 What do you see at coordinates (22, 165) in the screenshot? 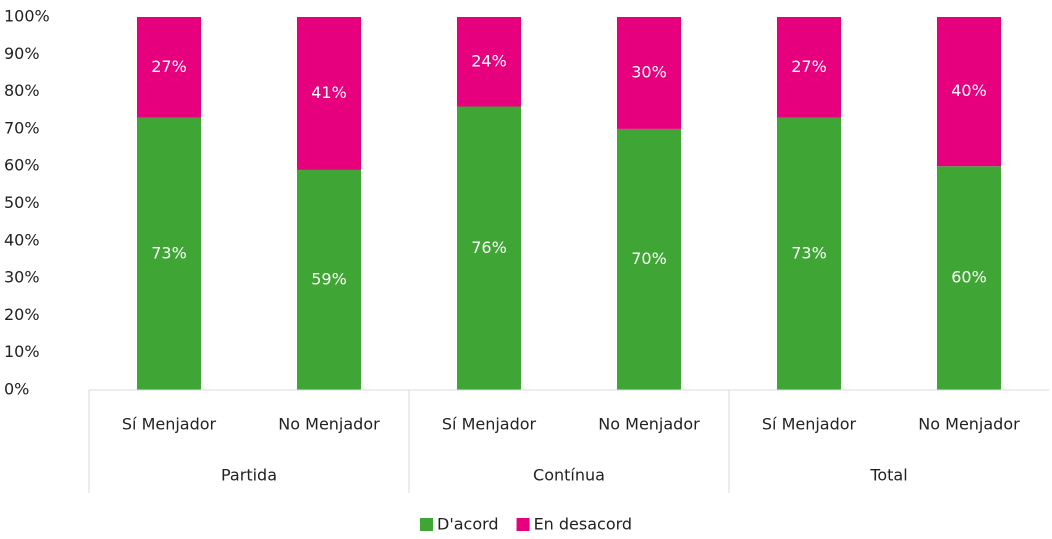
I see `y-tick-label: 60%` at bounding box center [22, 165].